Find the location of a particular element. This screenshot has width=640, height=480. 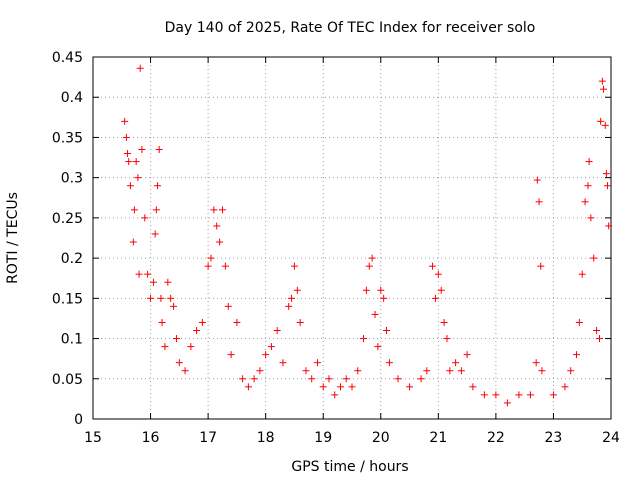

y-tick-label: 0.3 is located at coordinates (72, 179).